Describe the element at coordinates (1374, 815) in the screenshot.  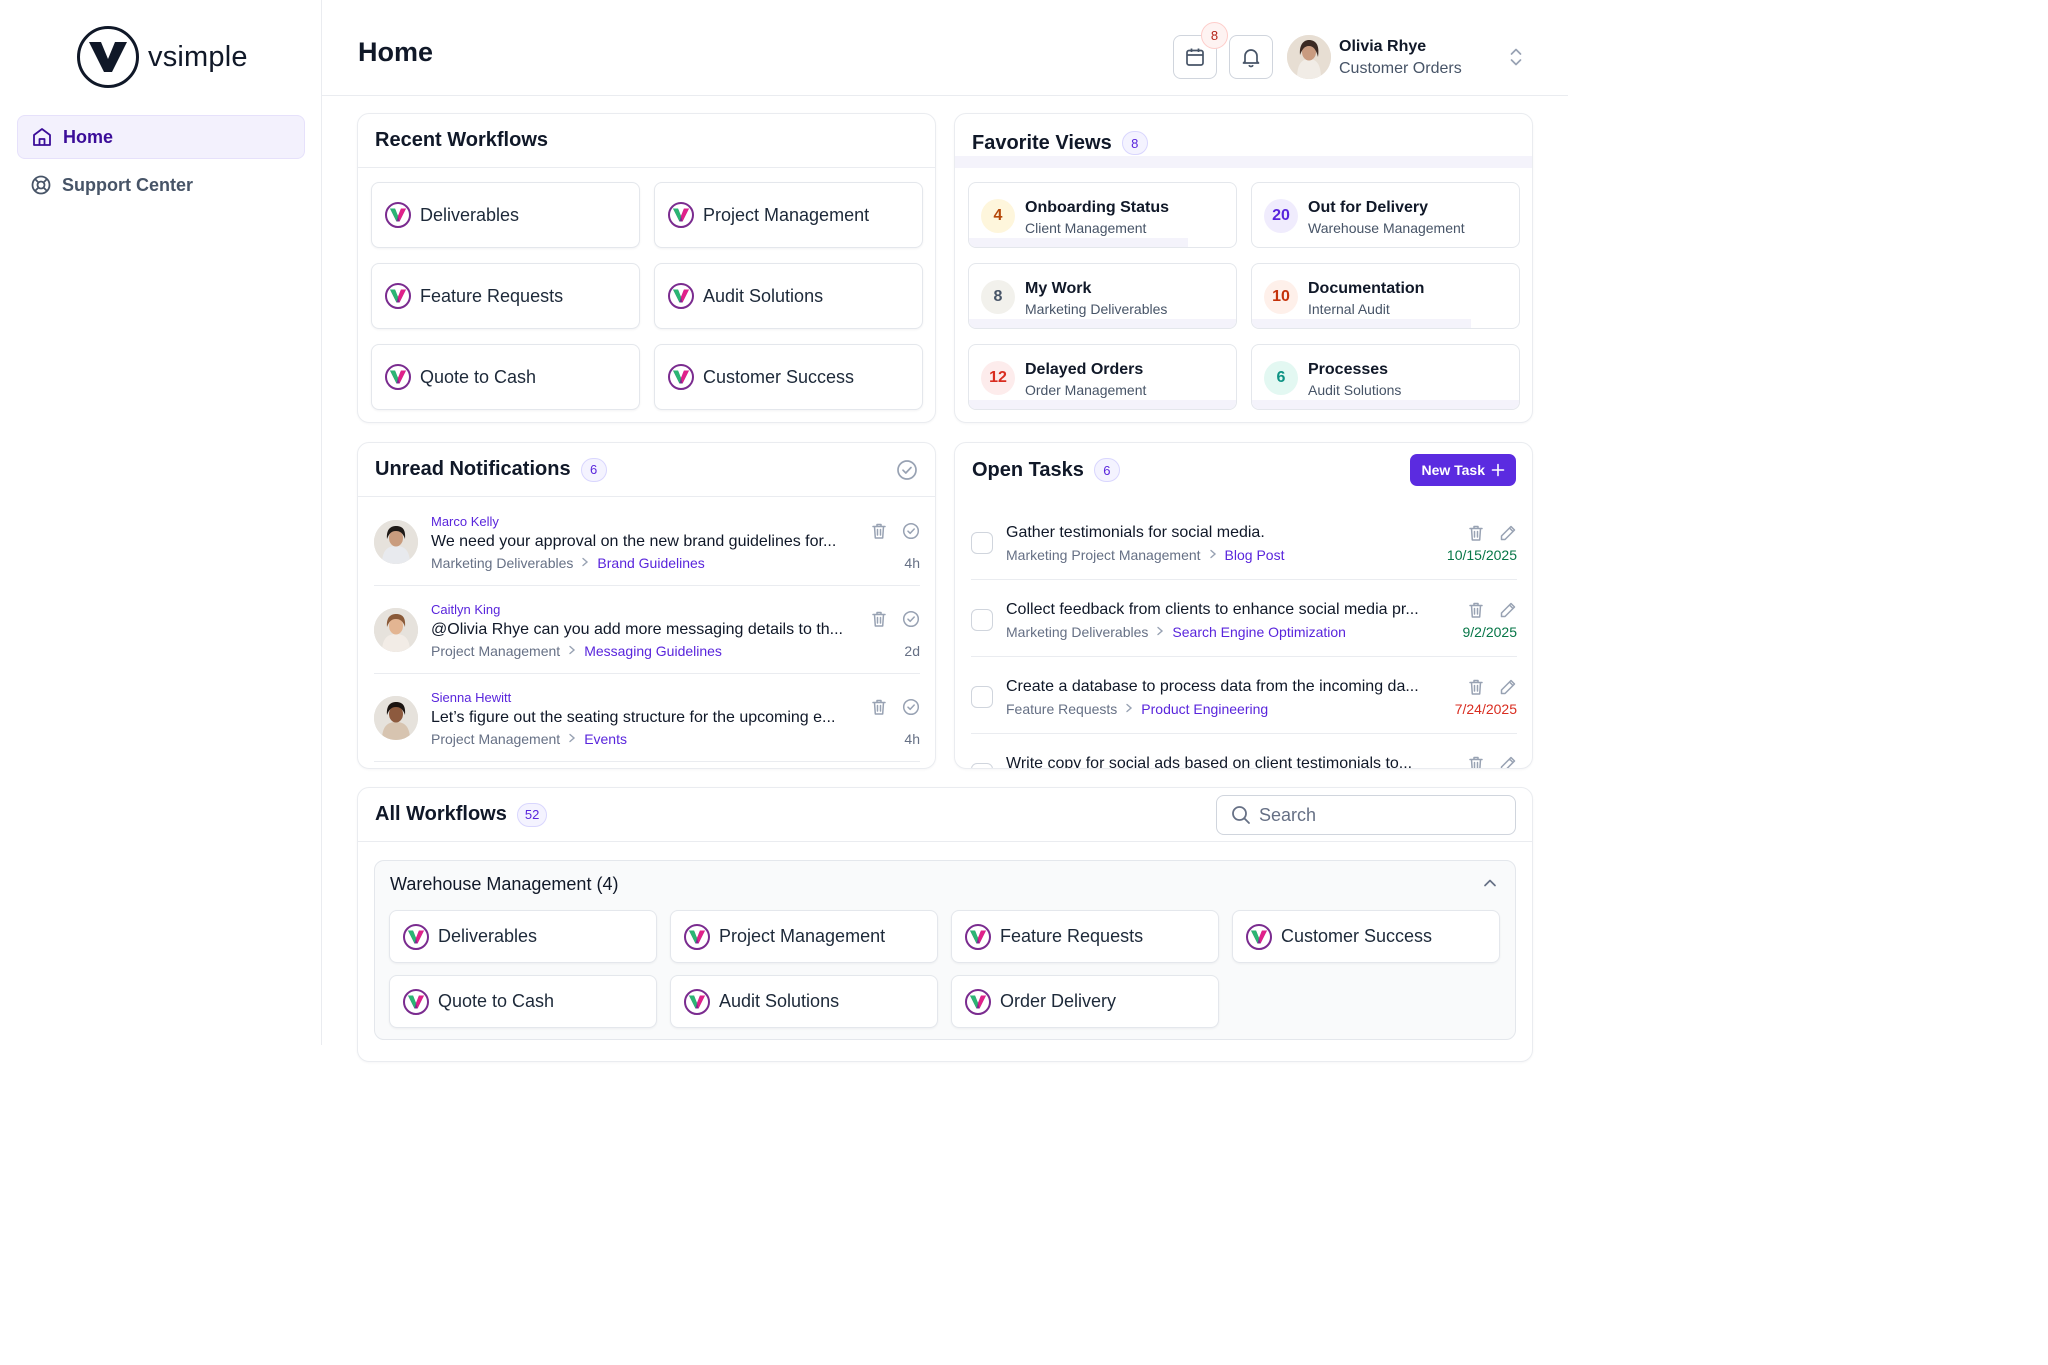
I see `search-input` at that location.